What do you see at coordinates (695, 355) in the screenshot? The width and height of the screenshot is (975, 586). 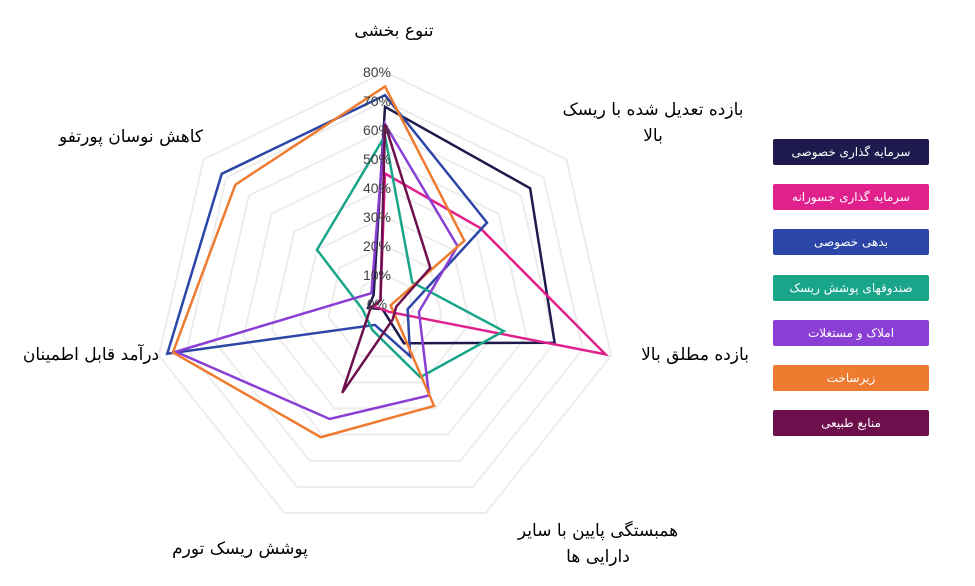 I see `axis-label-absolute-return: بازده مطلق بالا` at bounding box center [695, 355].